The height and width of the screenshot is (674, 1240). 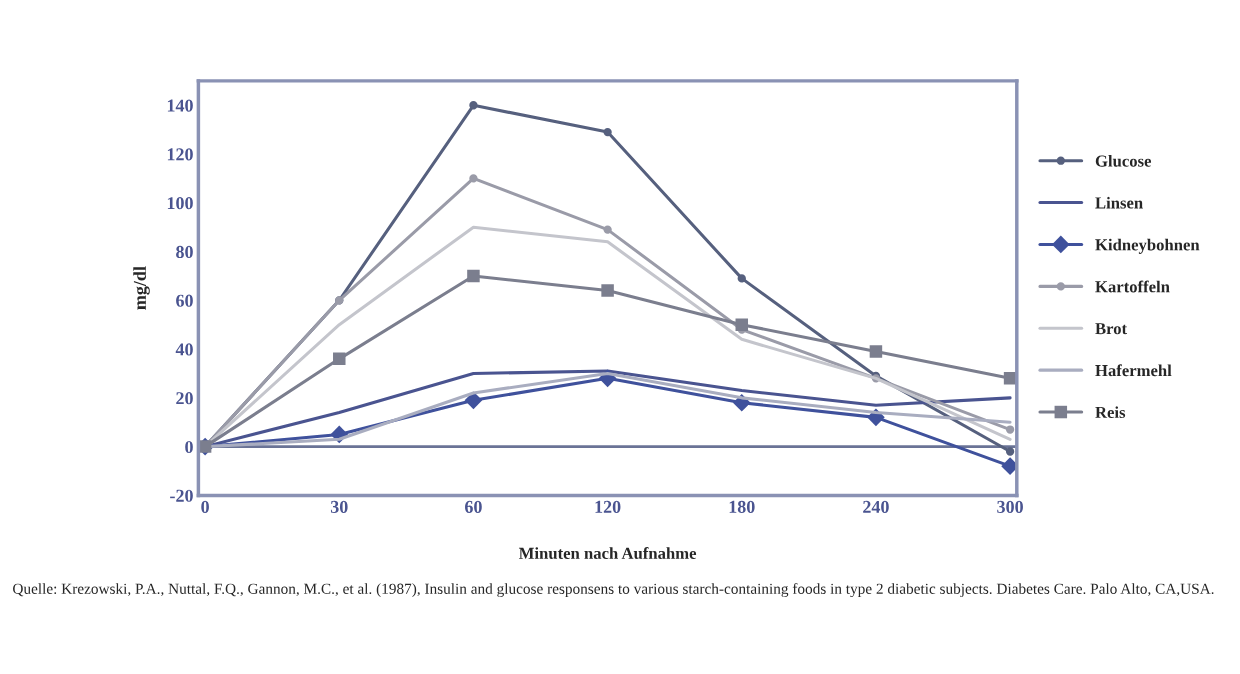 I want to click on y-tick-label: 140, so click(x=180, y=105).